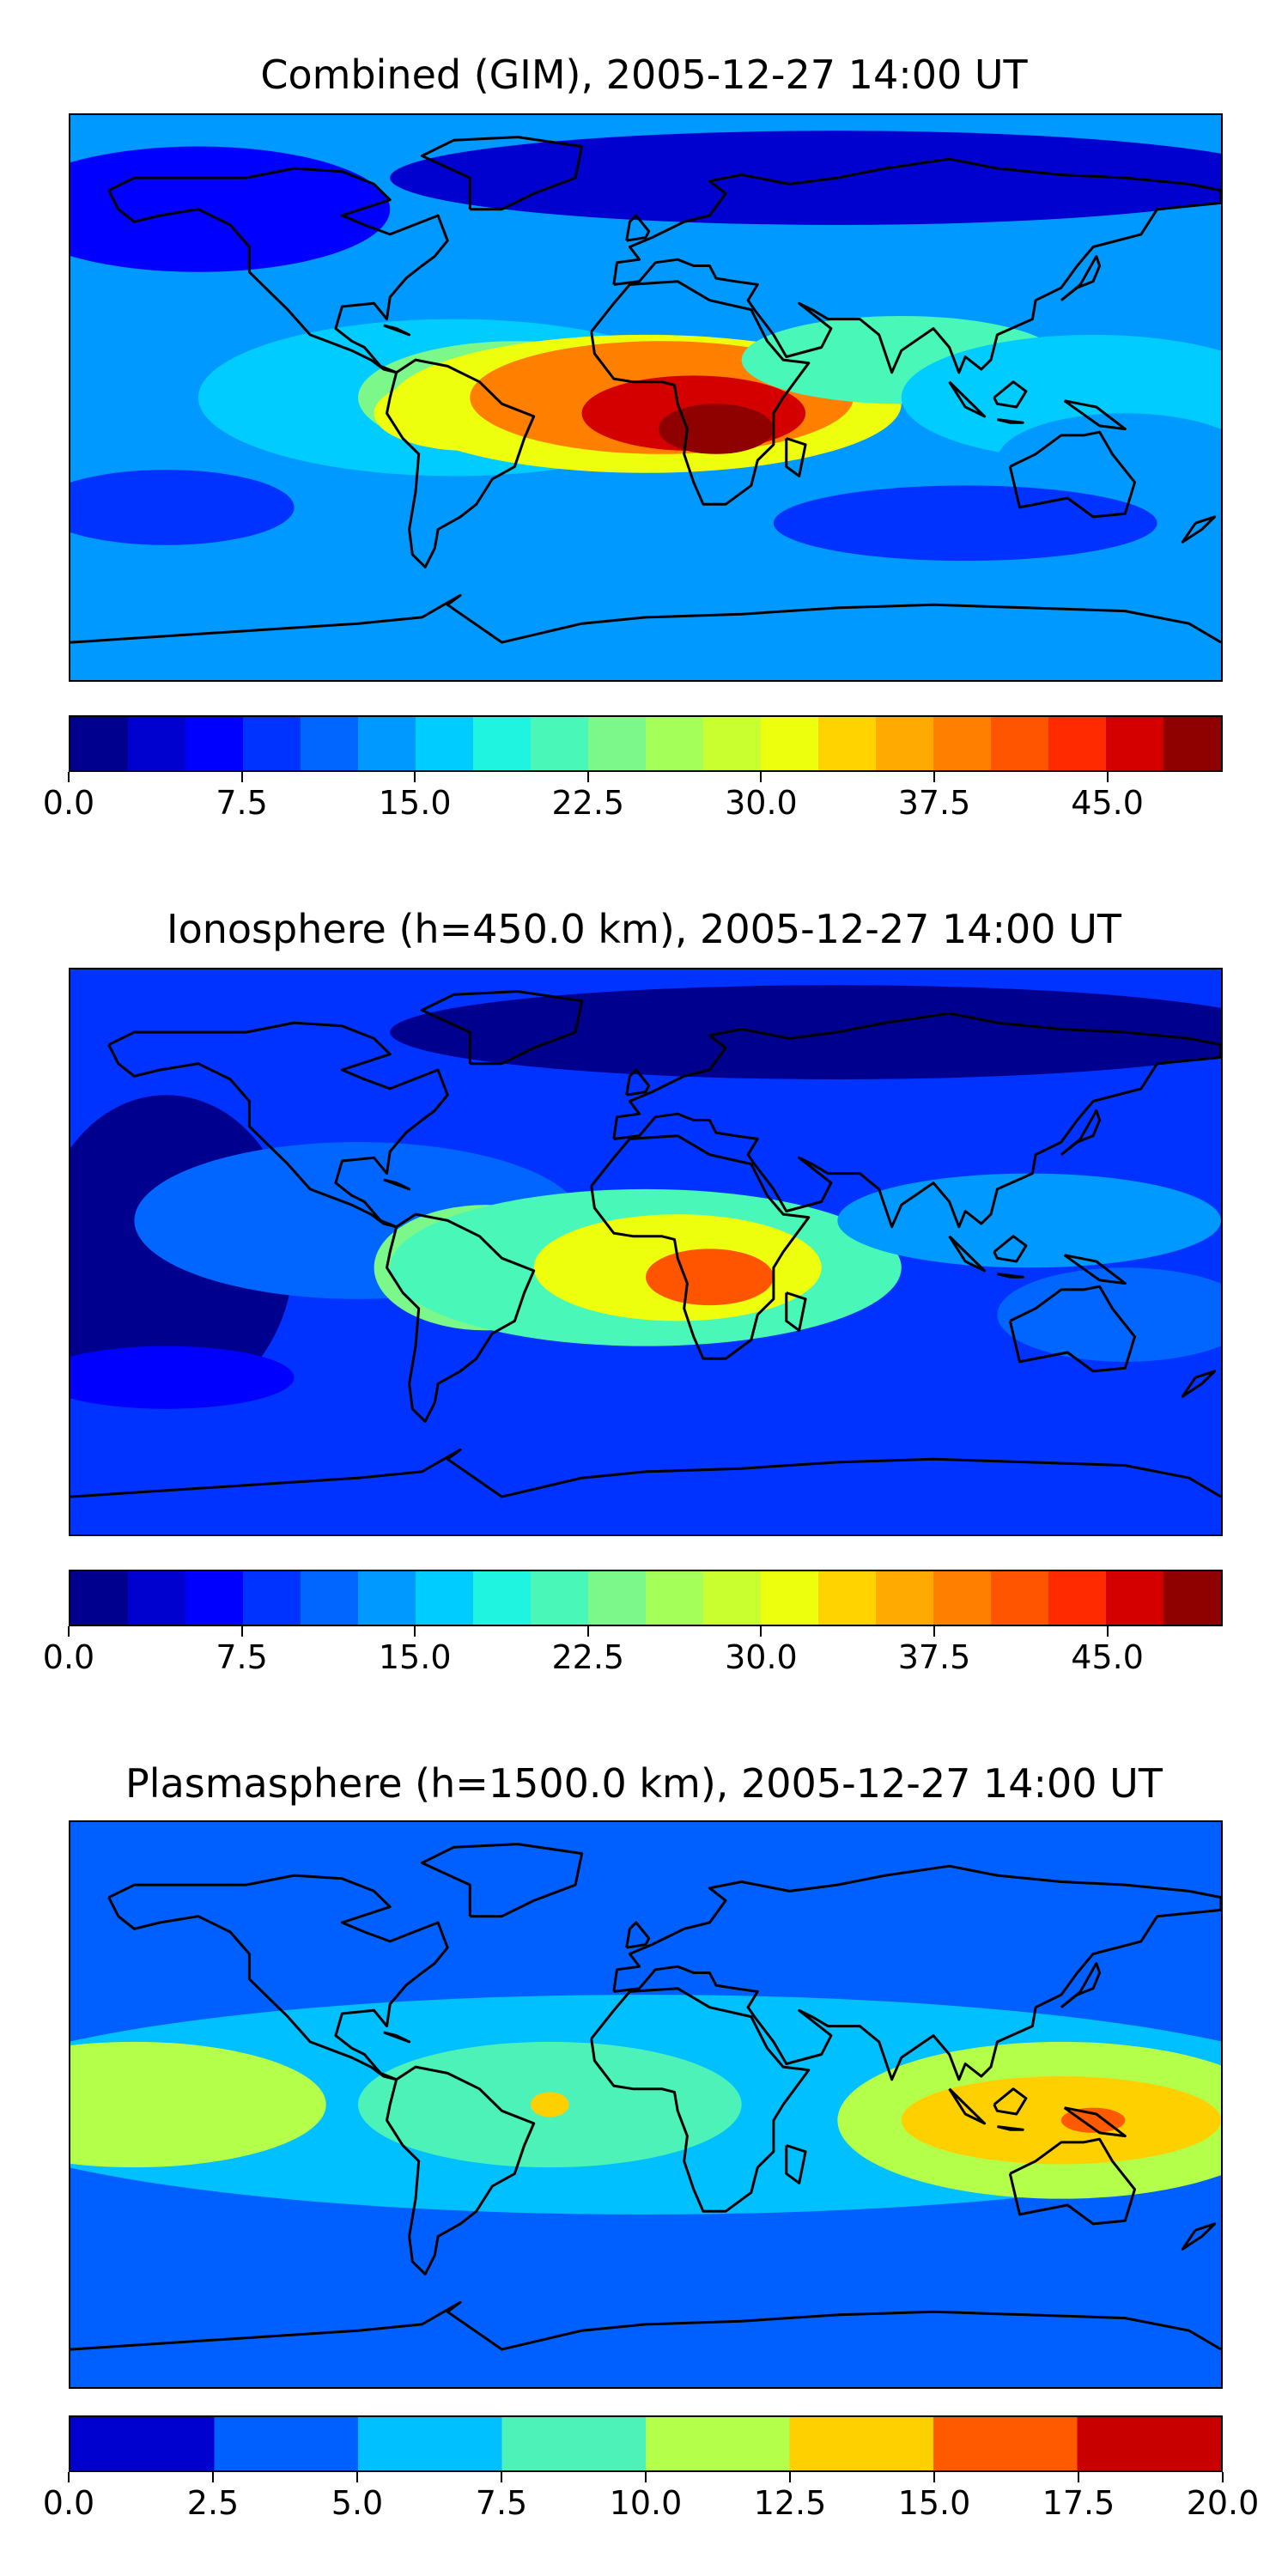 The image size is (1288, 2576). I want to click on tick-label: 2.5, so click(213, 2503).